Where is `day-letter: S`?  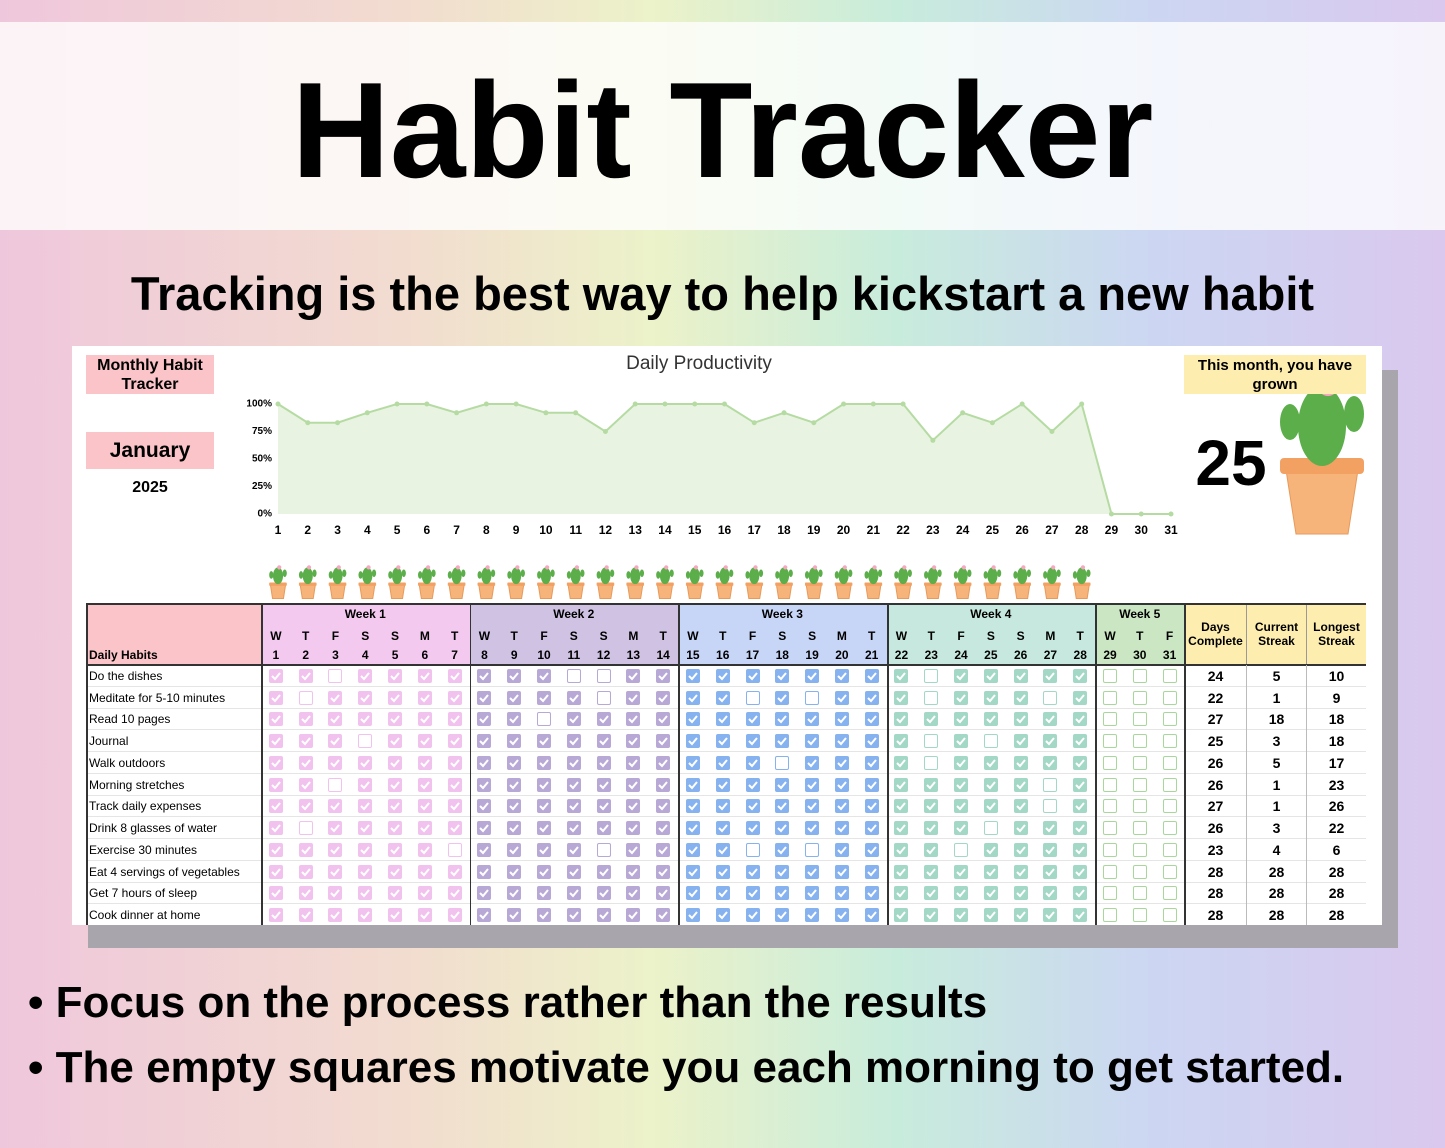
day-letter: S is located at coordinates (1020, 636).